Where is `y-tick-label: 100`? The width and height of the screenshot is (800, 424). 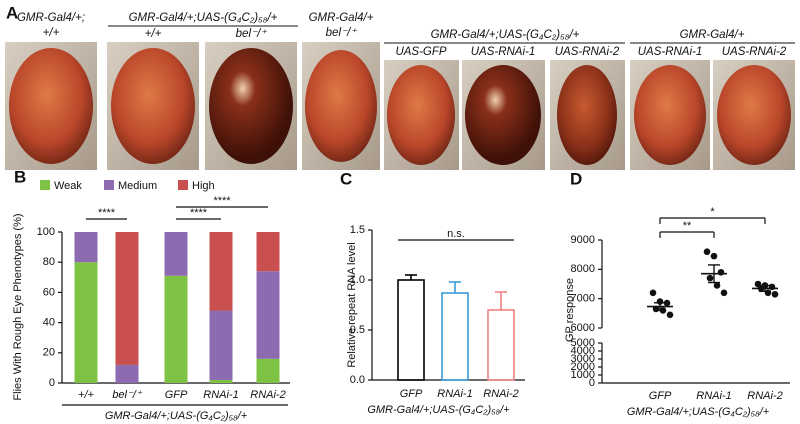 y-tick-label: 100 is located at coordinates (46, 232).